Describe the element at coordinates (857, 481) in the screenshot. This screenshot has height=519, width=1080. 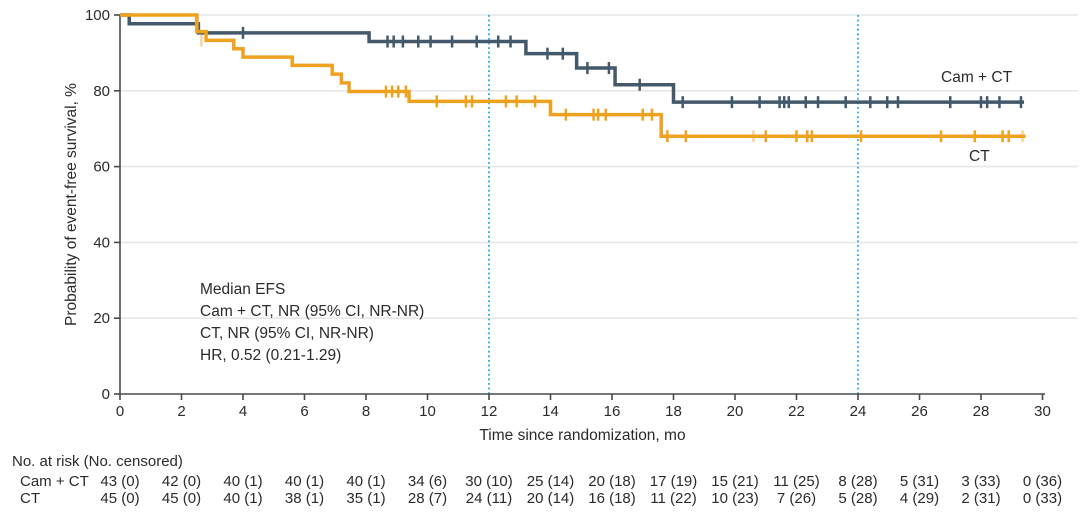
I see `risk-value: 8 (28)` at that location.